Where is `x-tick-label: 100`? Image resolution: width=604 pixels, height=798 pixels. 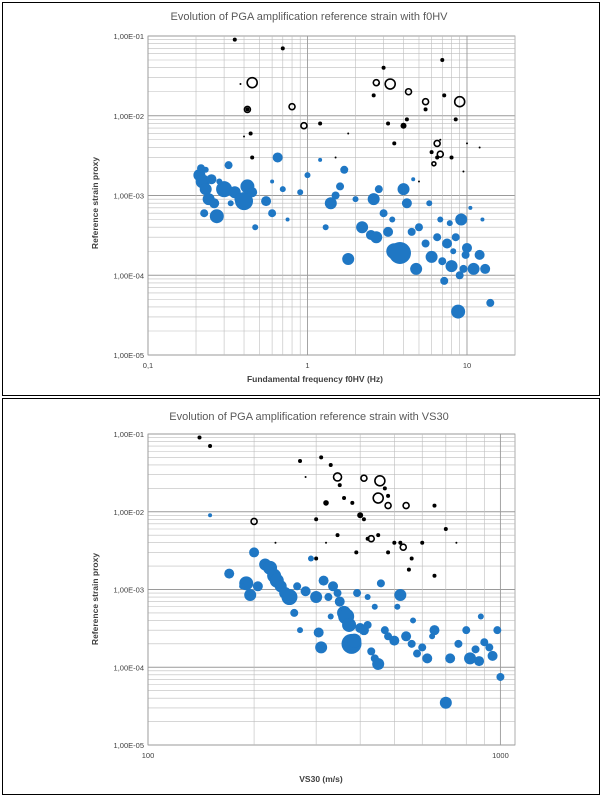
x-tick-label: 100 is located at coordinates (148, 755).